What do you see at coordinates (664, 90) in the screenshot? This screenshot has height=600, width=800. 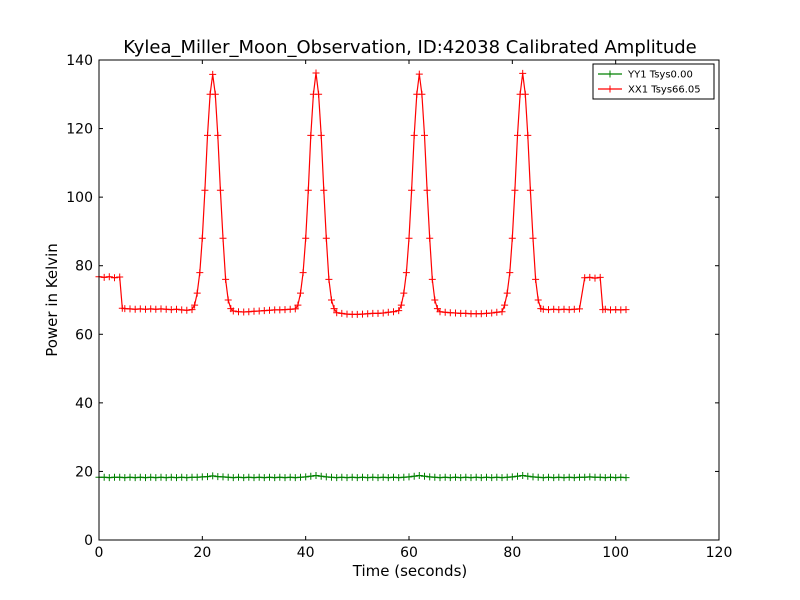 I see `legend-label: XX1 Tsys66.05` at bounding box center [664, 90].